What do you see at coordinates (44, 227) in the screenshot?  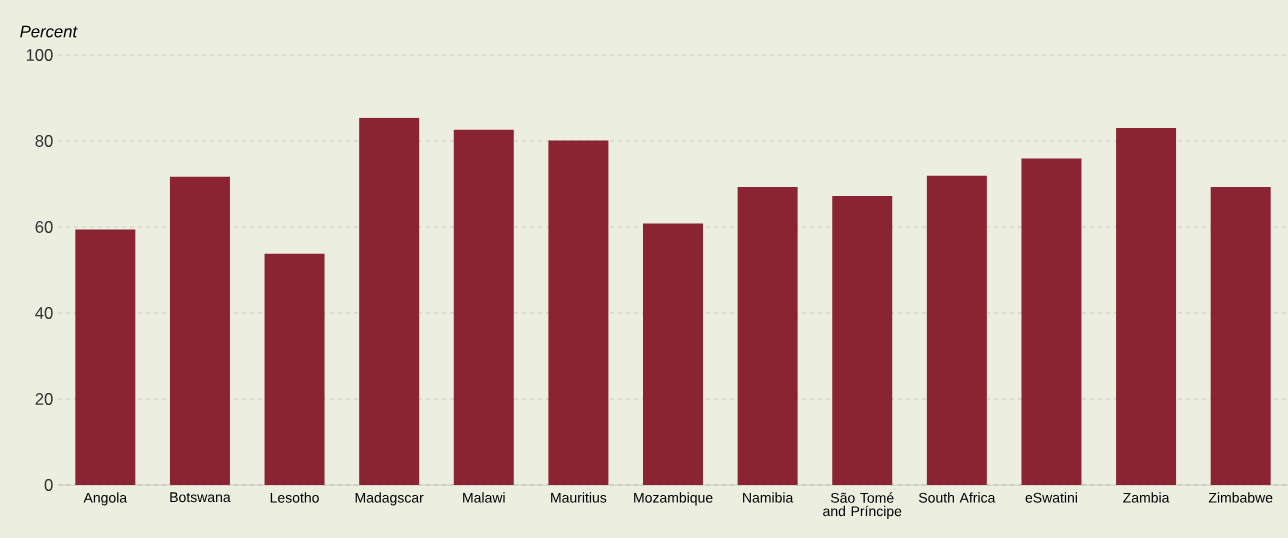 I see `y-tick-label: 60` at bounding box center [44, 227].